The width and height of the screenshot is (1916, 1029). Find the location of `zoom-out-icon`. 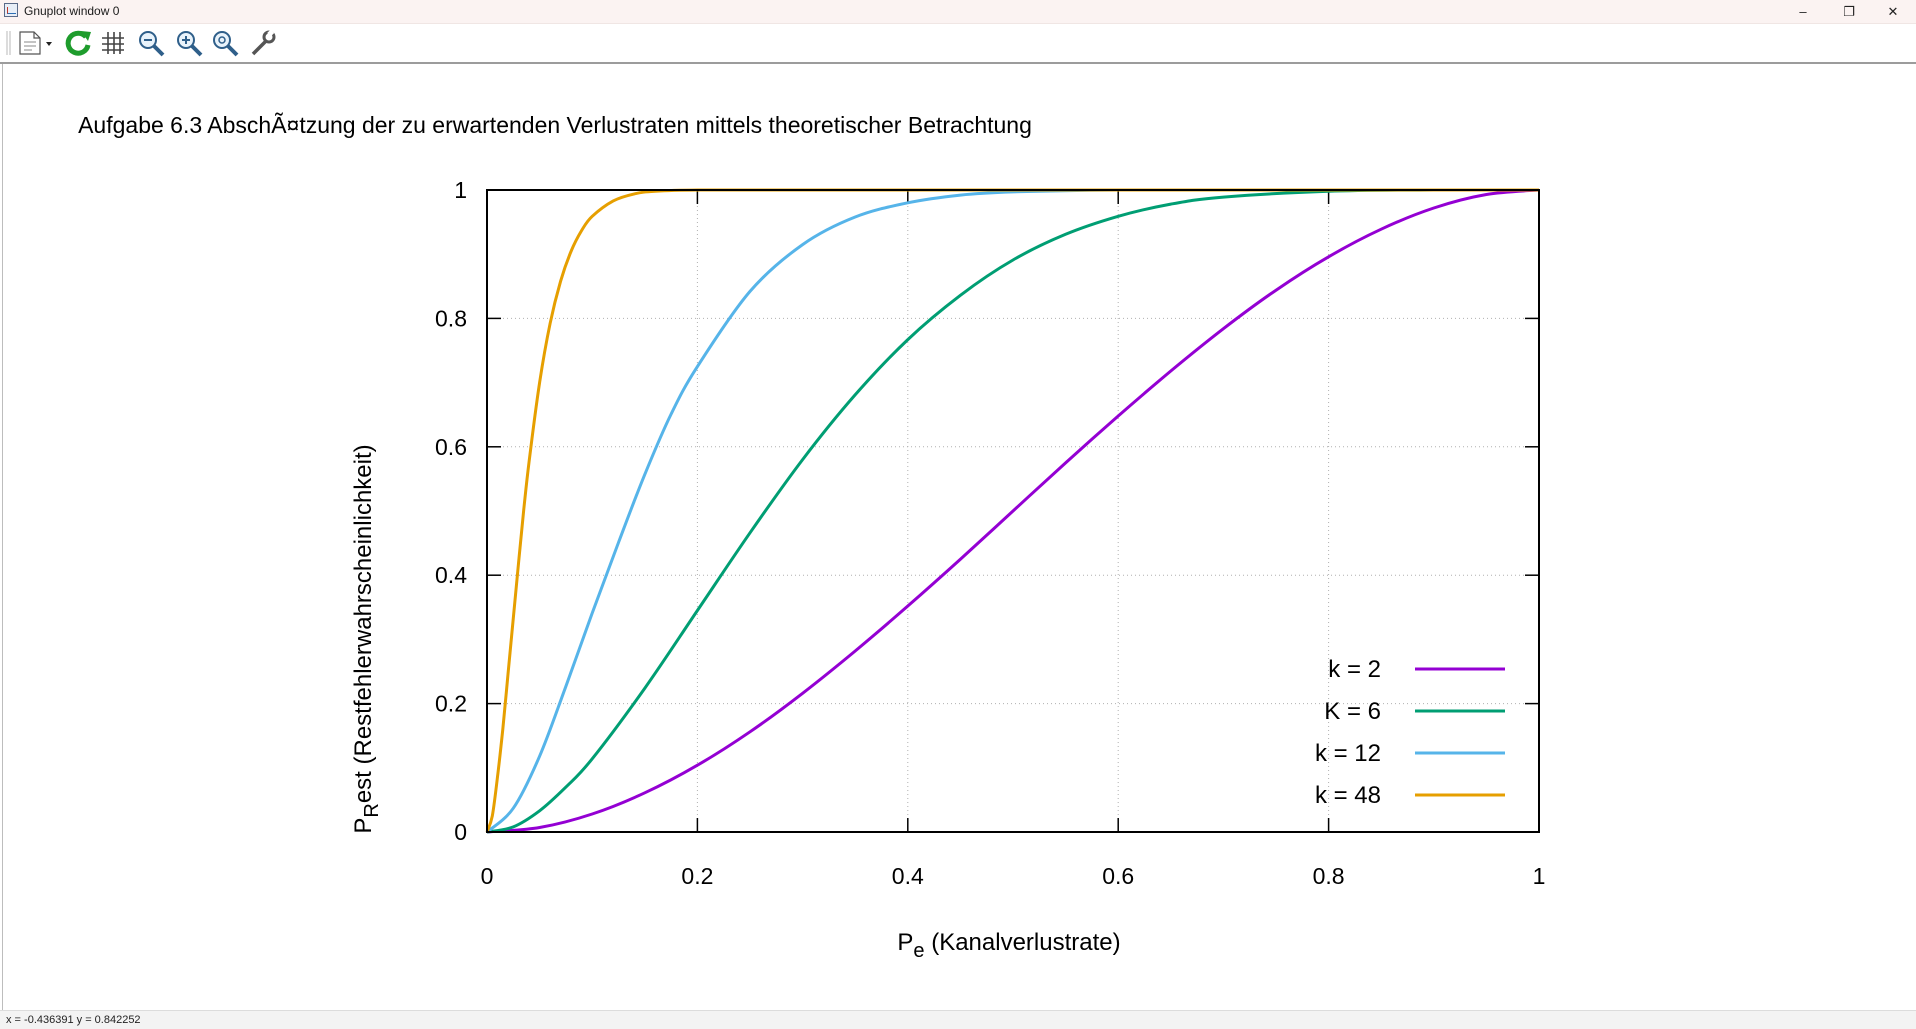

zoom-out-icon is located at coordinates (151, 43).